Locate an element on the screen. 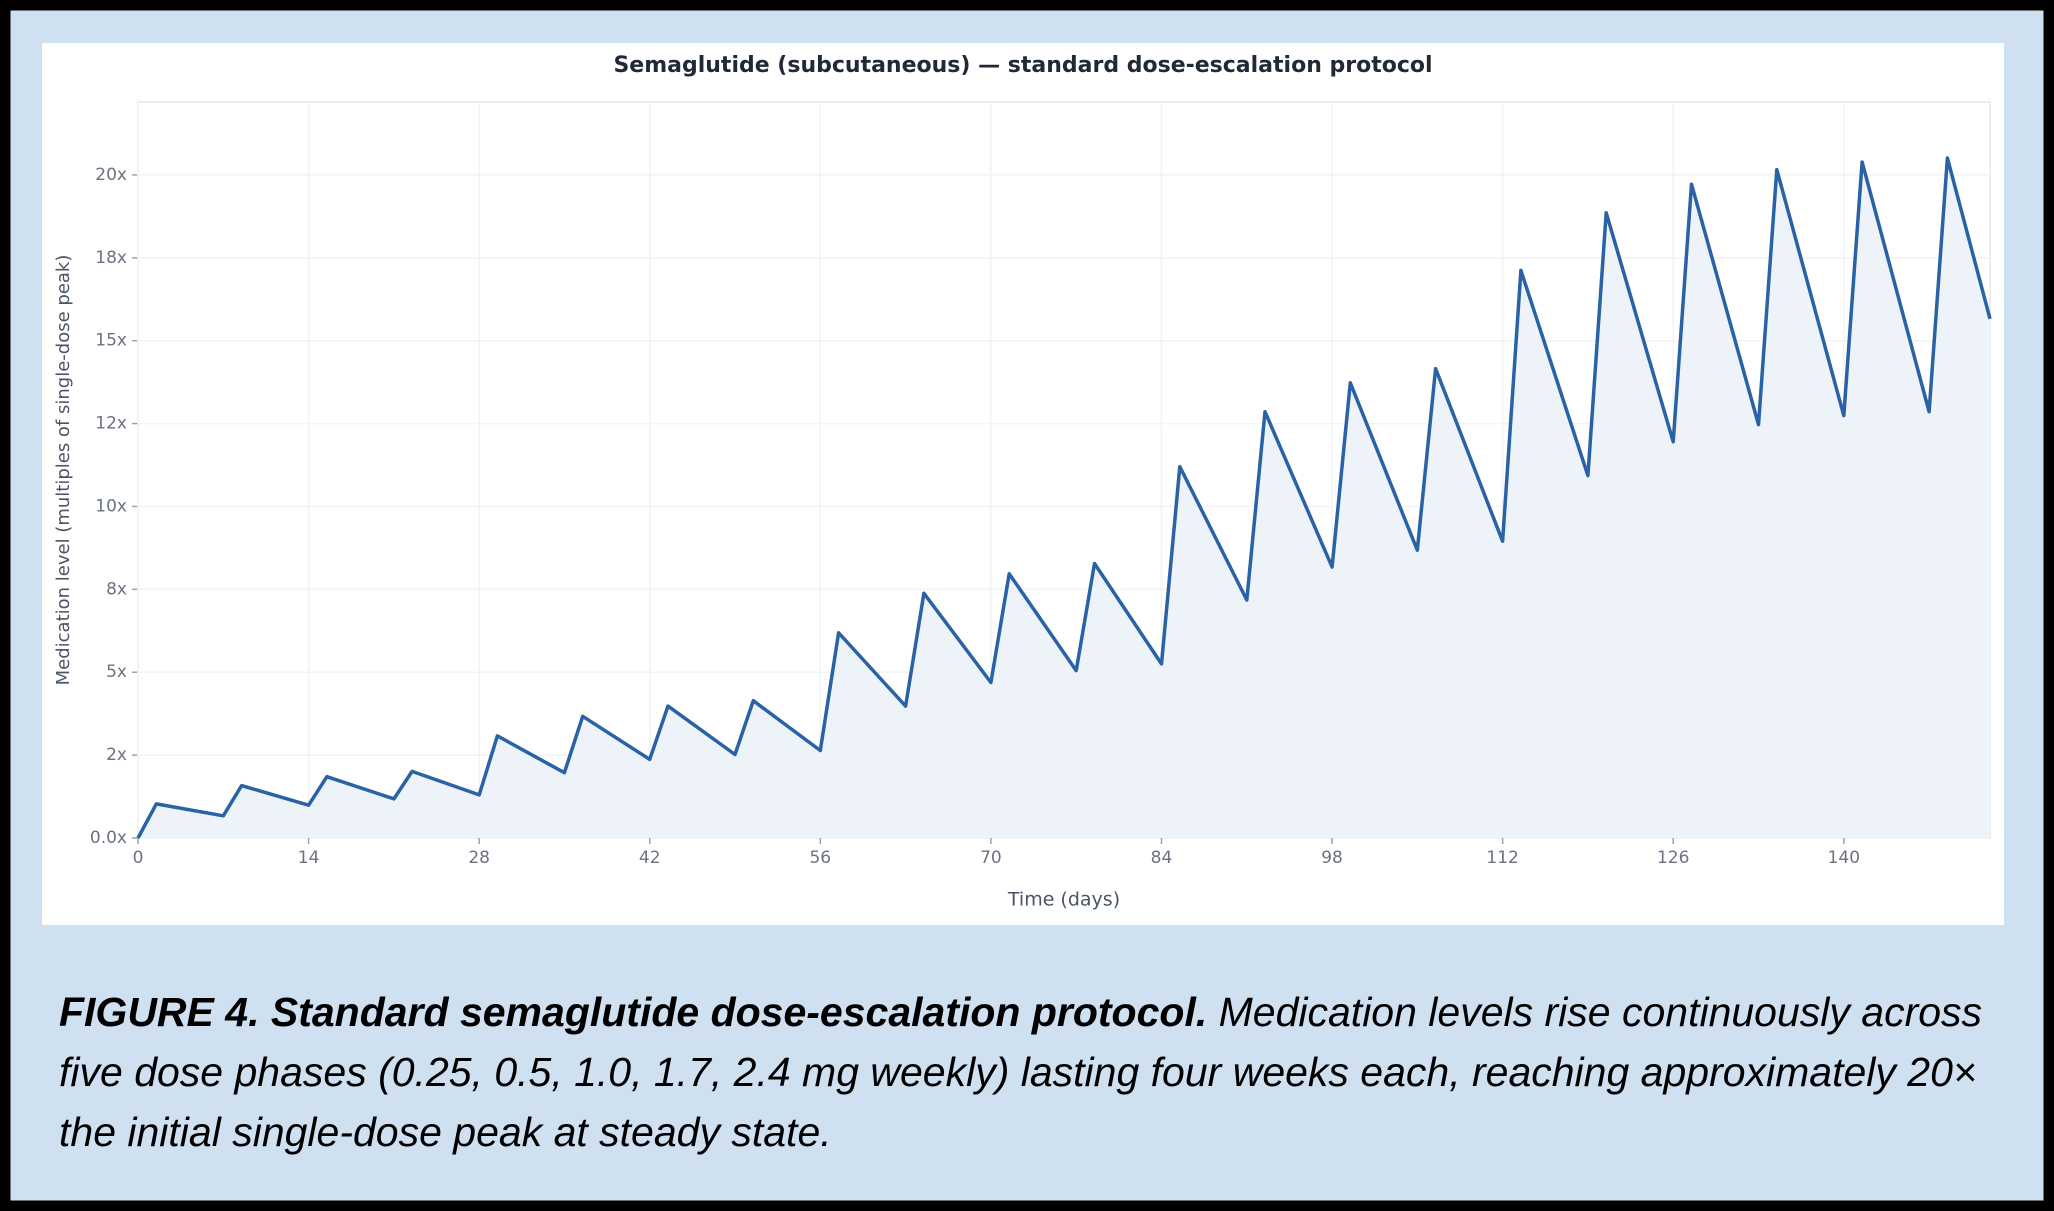  x-tick-label: 42 is located at coordinates (650, 858).